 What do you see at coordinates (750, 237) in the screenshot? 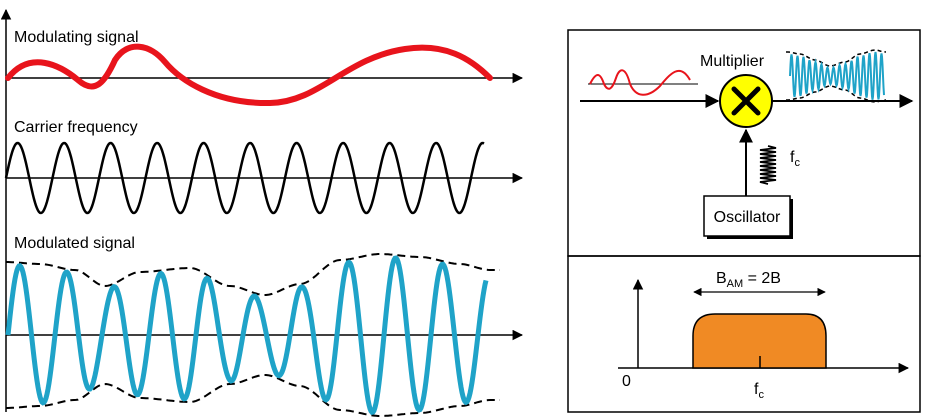
I see `oscillator-box-shadow-bottom` at bounding box center [750, 237].